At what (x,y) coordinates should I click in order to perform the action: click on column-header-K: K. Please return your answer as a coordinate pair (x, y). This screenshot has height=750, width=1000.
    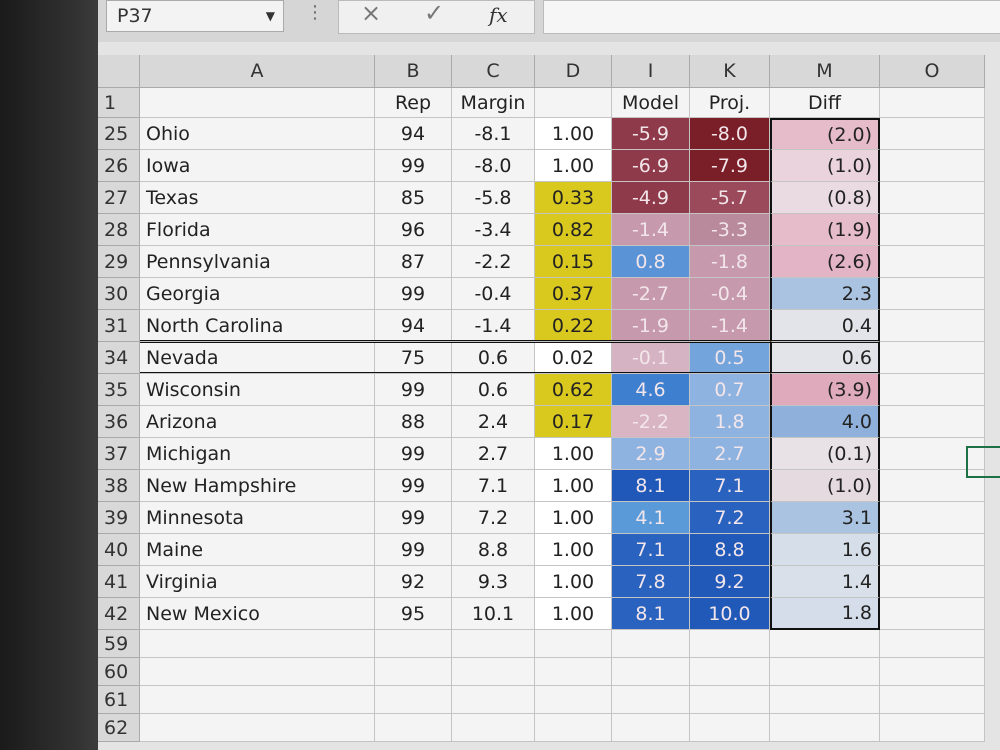
    Looking at the image, I should click on (730, 71).